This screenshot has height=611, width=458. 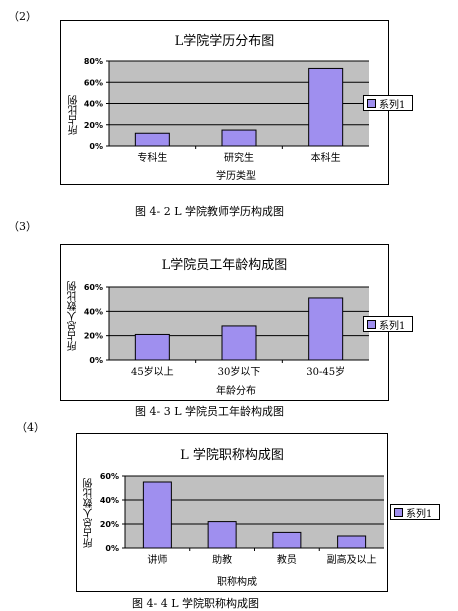 What do you see at coordinates (22, 226) in the screenshot?
I see `section-number-3: （3）` at bounding box center [22, 226].